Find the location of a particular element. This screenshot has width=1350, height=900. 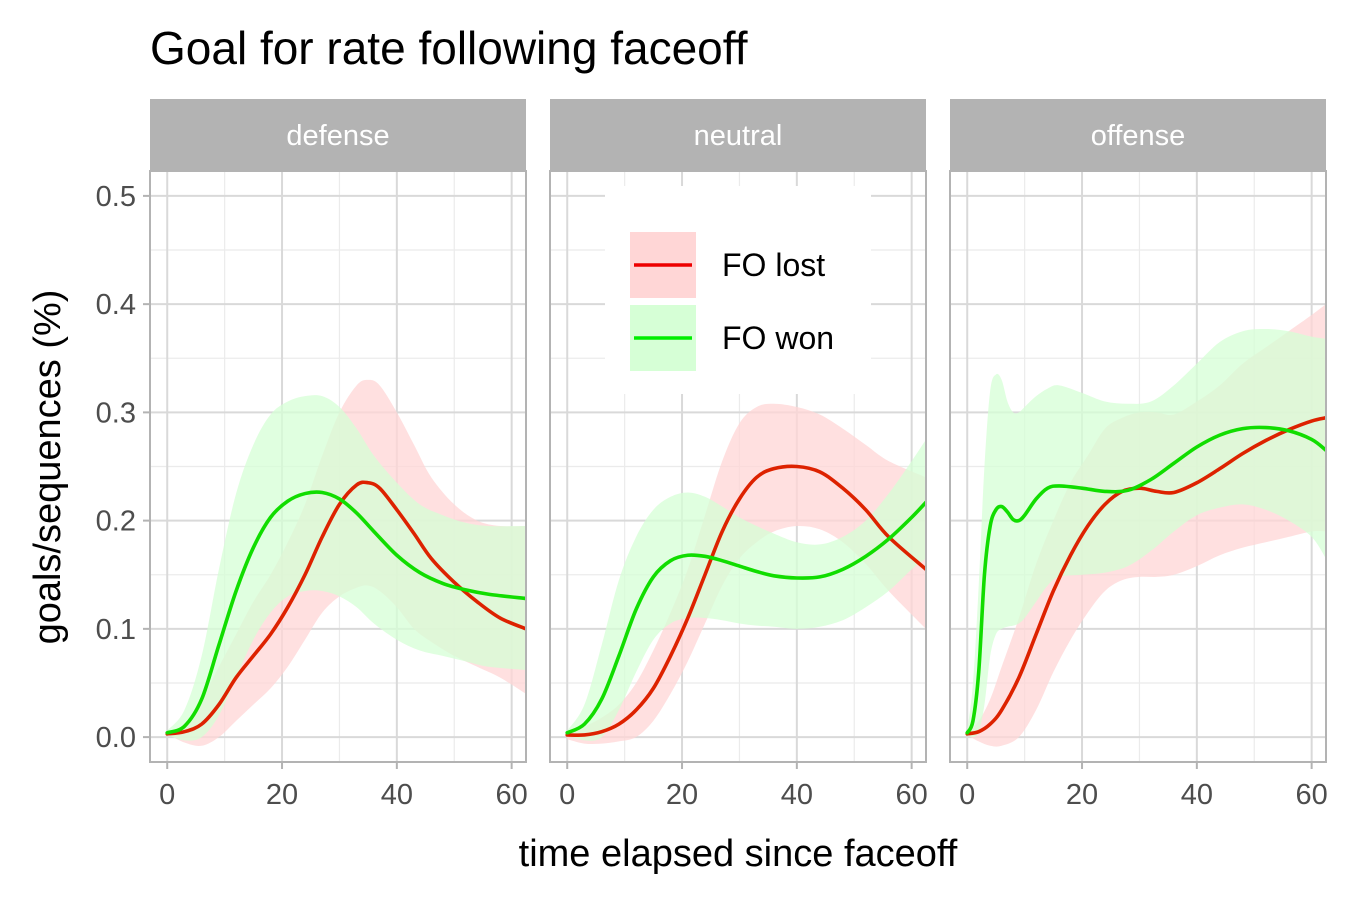

y-axis: 0.0 0.1 0.2 0.3 0.4 0.5 is located at coordinates (123, 467).